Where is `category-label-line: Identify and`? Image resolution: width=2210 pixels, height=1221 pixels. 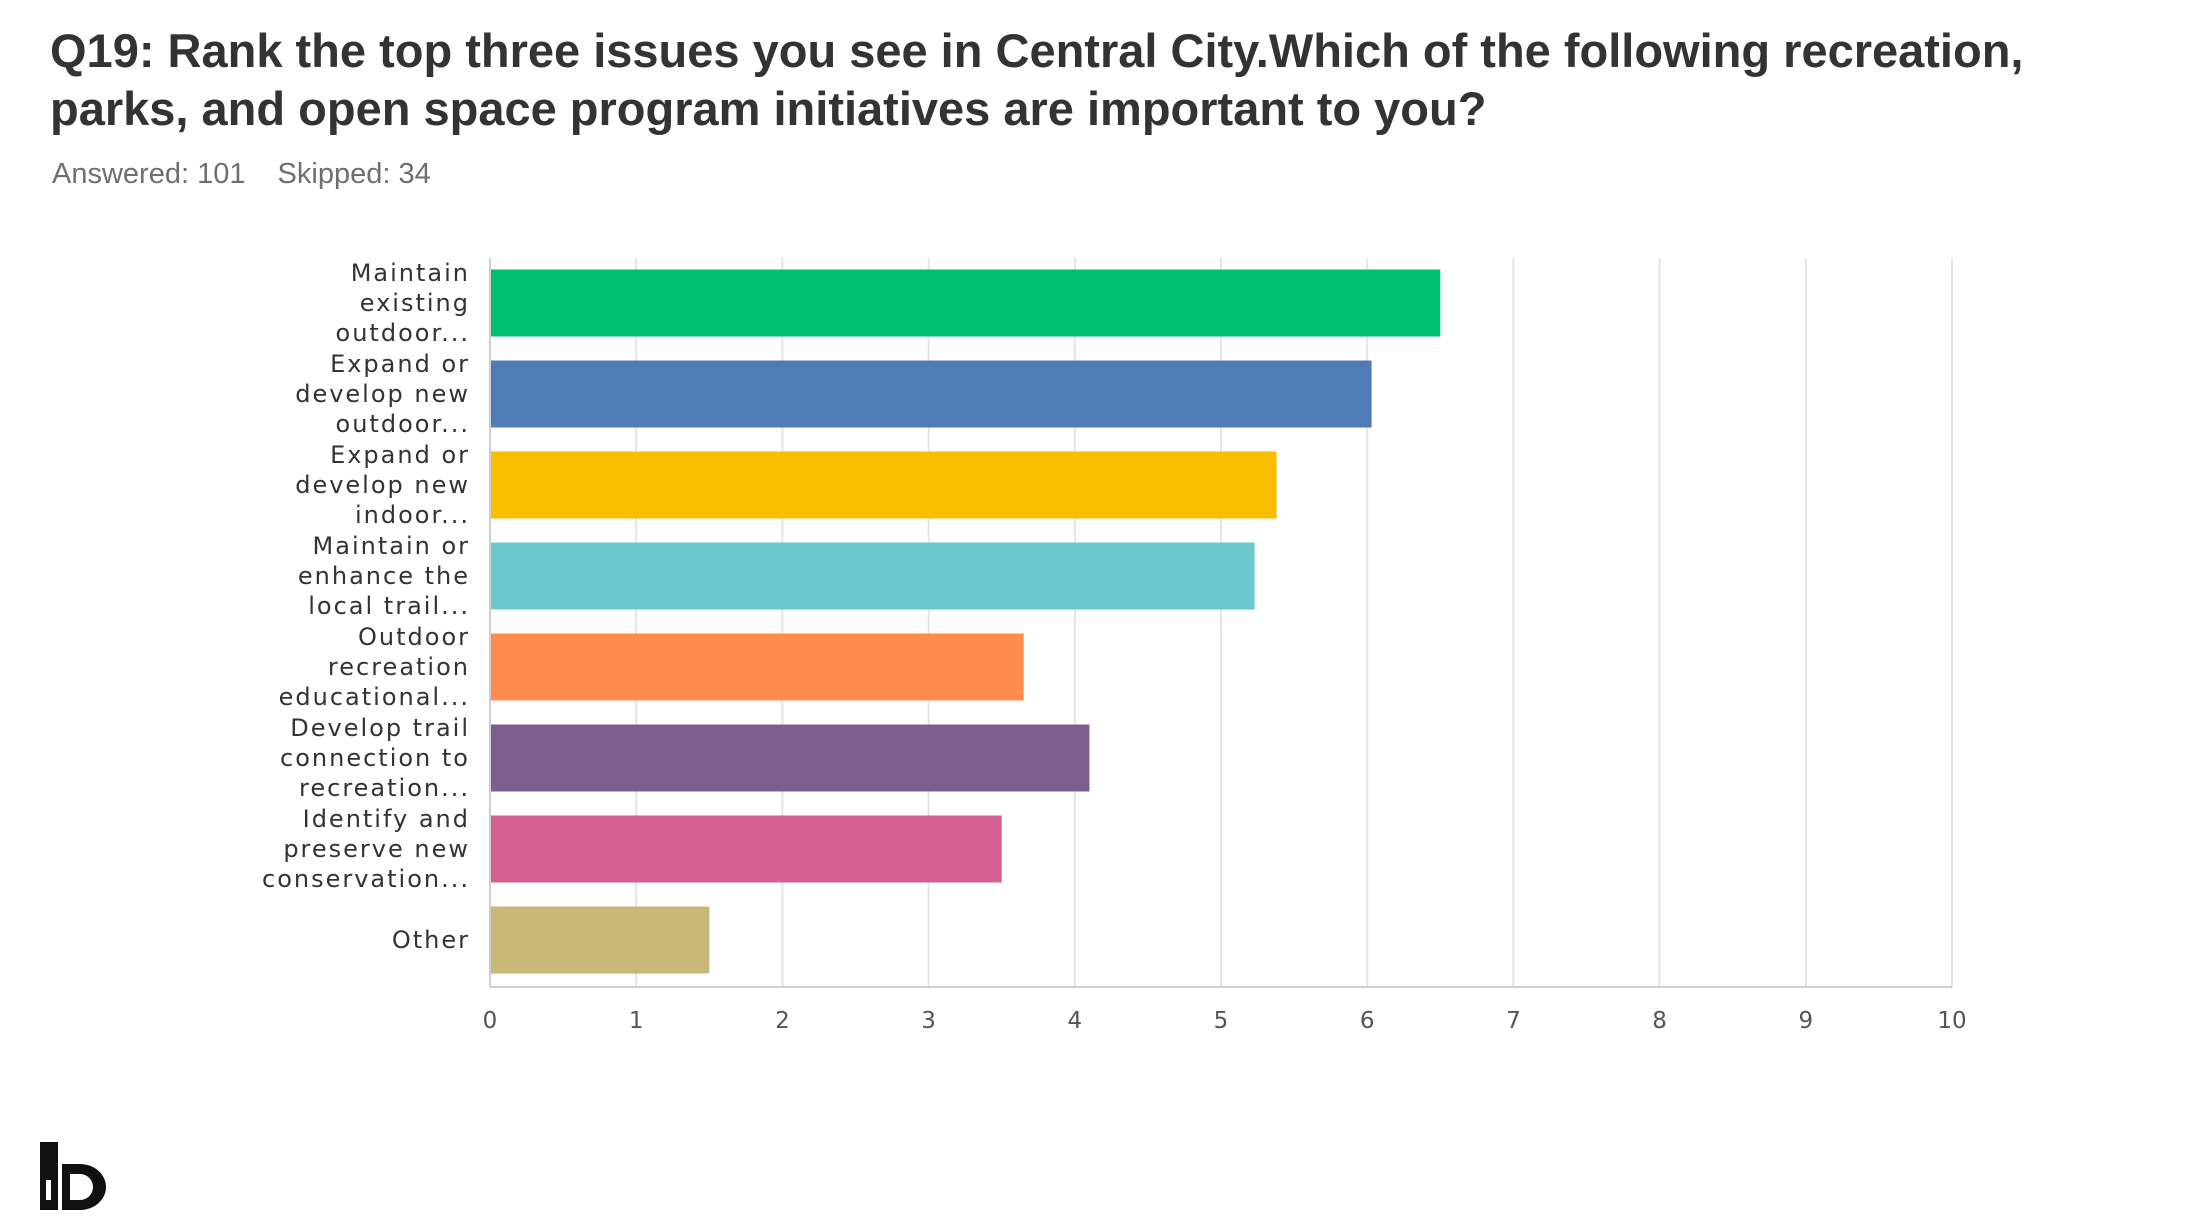
category-label-line: Identify and is located at coordinates (386, 819).